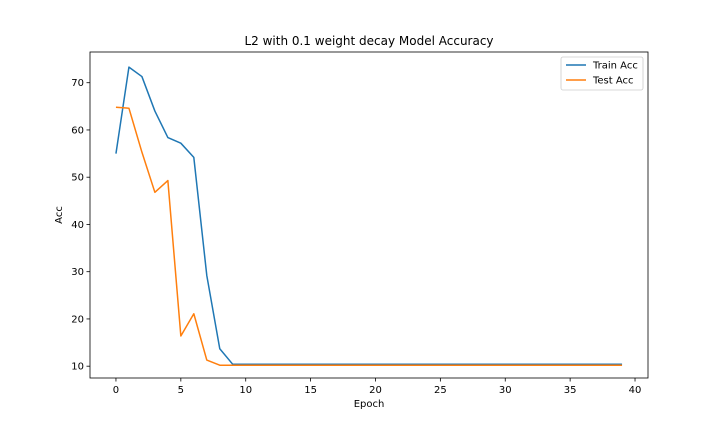  What do you see at coordinates (77, 225) in the screenshot?
I see `y-tick-label: 40` at bounding box center [77, 225].